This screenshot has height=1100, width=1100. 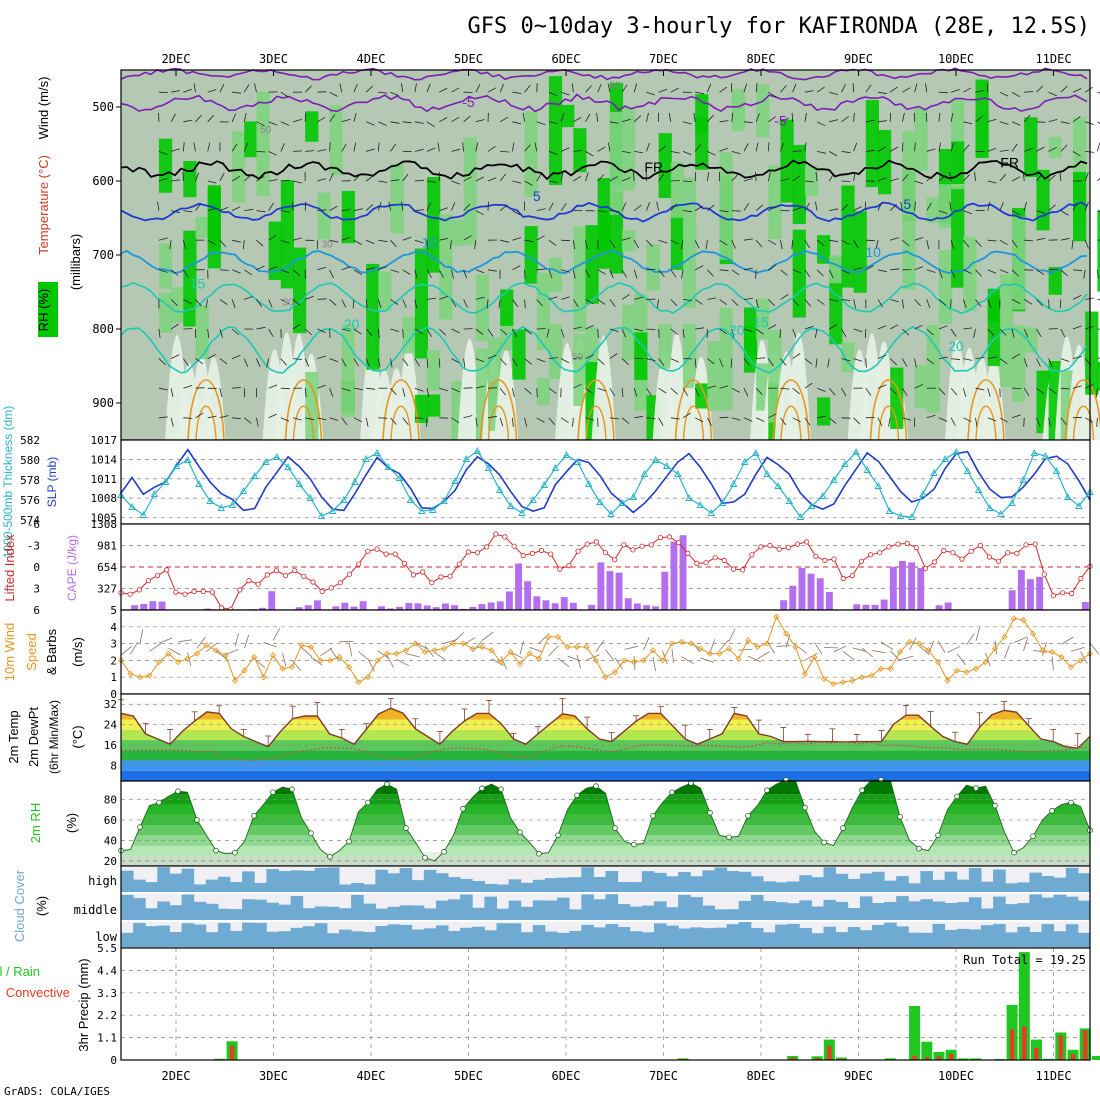 What do you see at coordinates (1060, 1047) in the screenshot?
I see `precip-convective-bar` at bounding box center [1060, 1047].